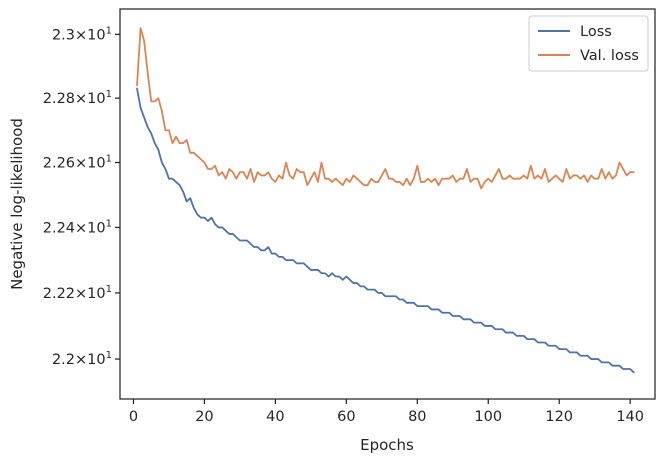 The image size is (666, 463). Describe the element at coordinates (596, 32) in the screenshot. I see `legend-label-loss: Loss` at that location.